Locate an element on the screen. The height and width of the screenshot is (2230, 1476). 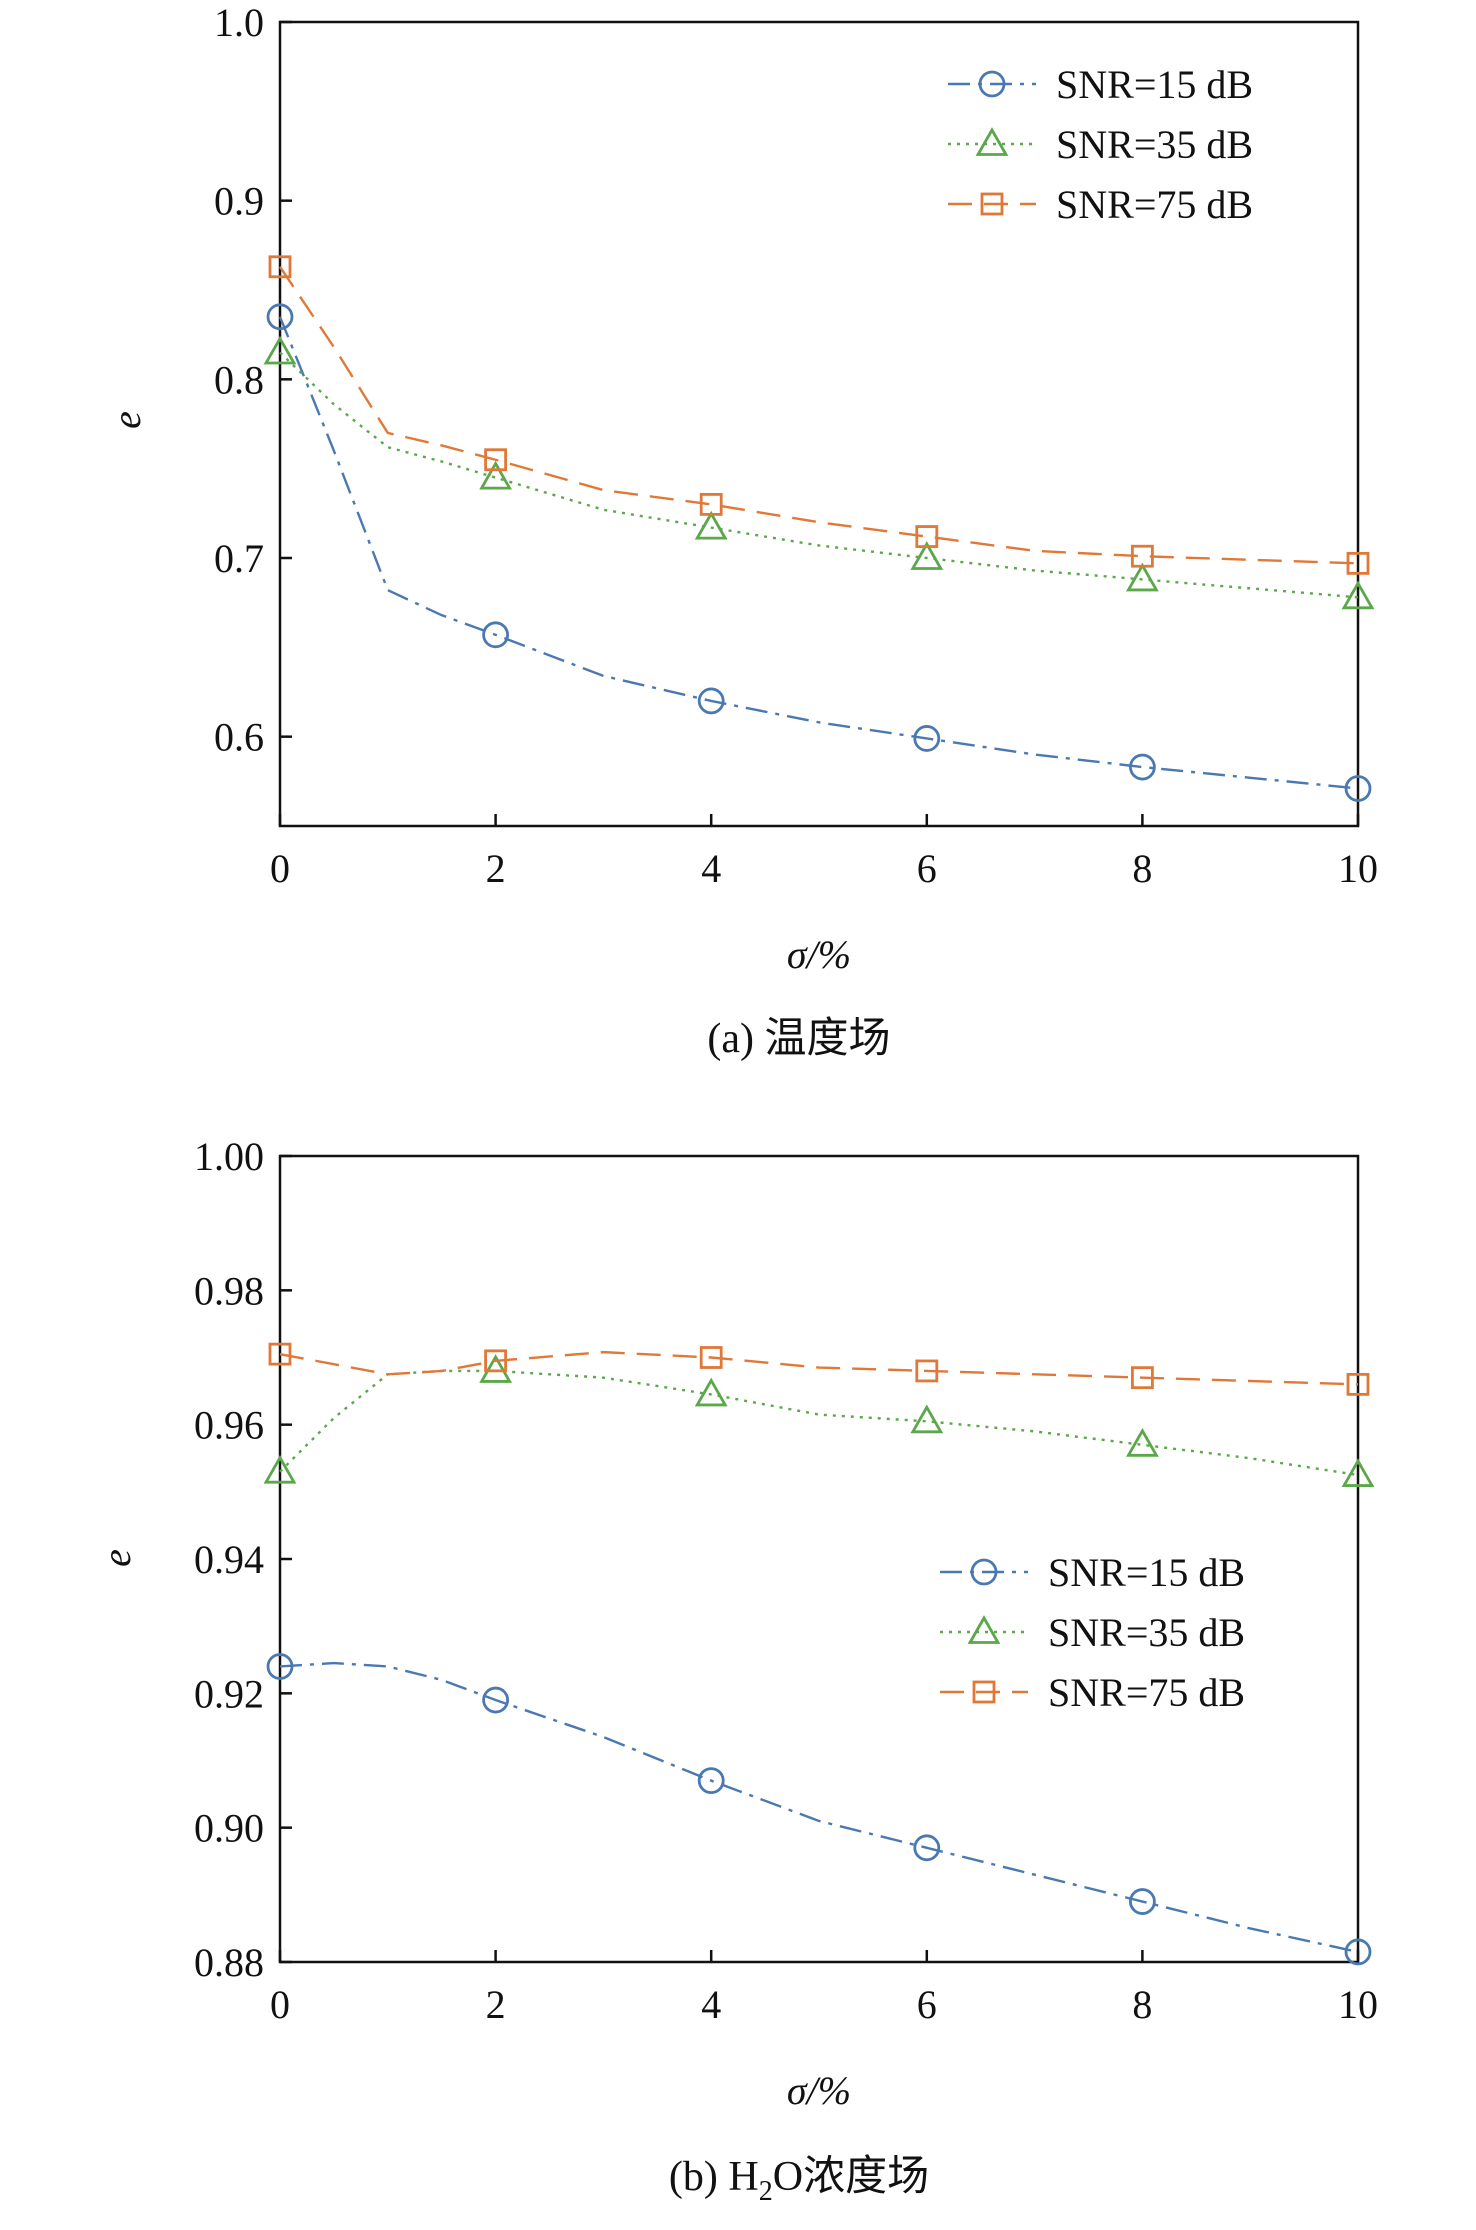
caption-main: 温度场 is located at coordinates (828, 1039).